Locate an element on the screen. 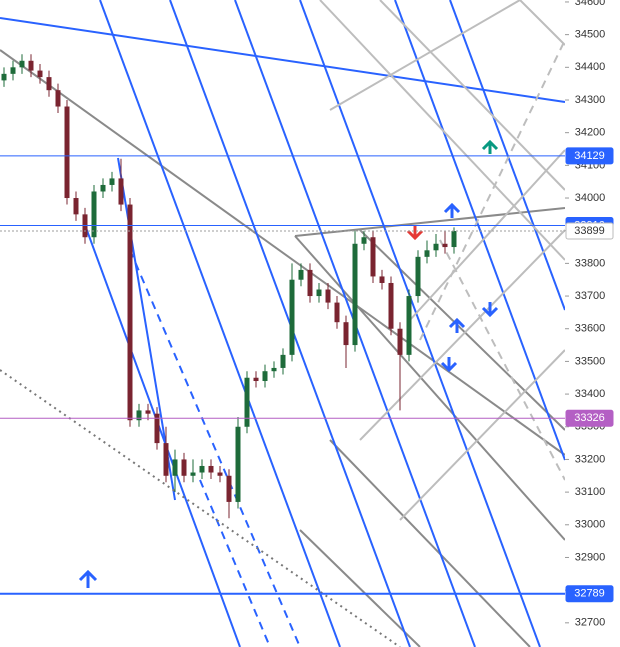  y-tick-label: 33500 is located at coordinates (590, 361).